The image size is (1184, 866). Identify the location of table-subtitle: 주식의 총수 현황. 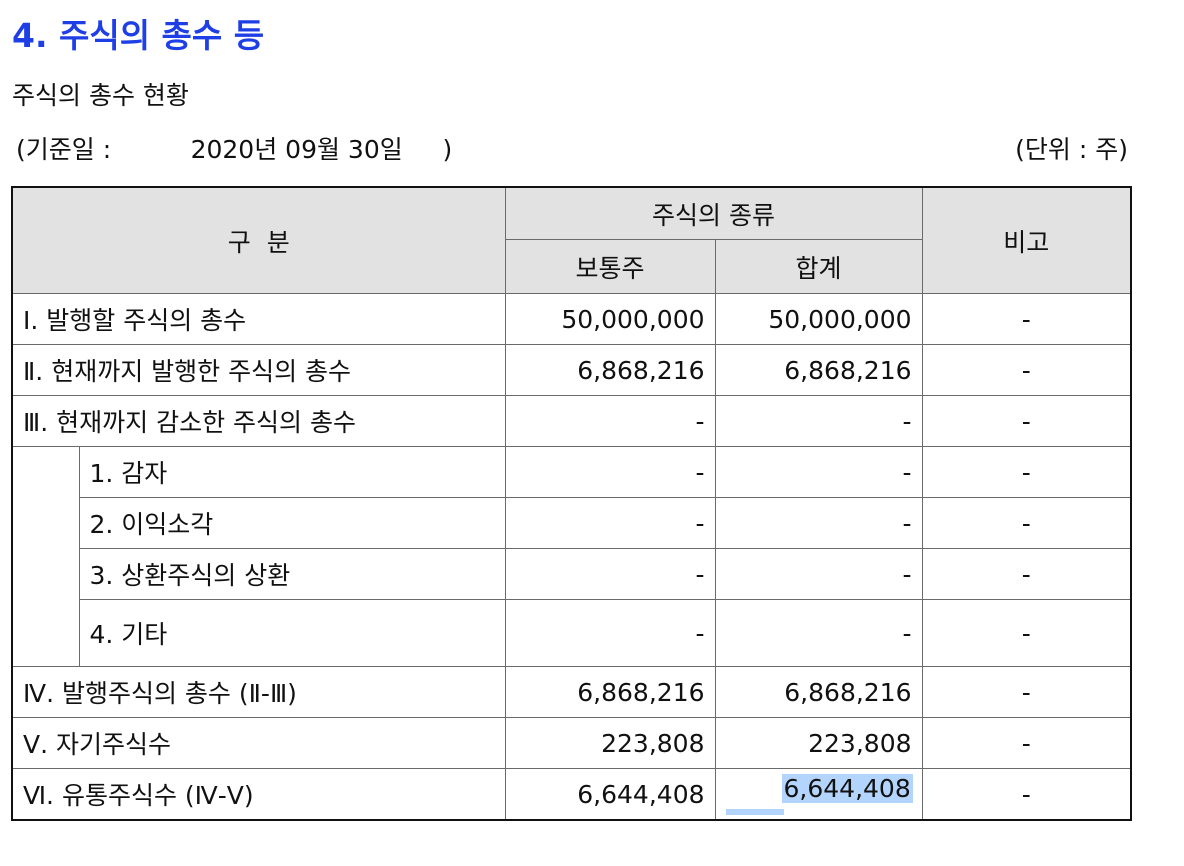
(100, 95).